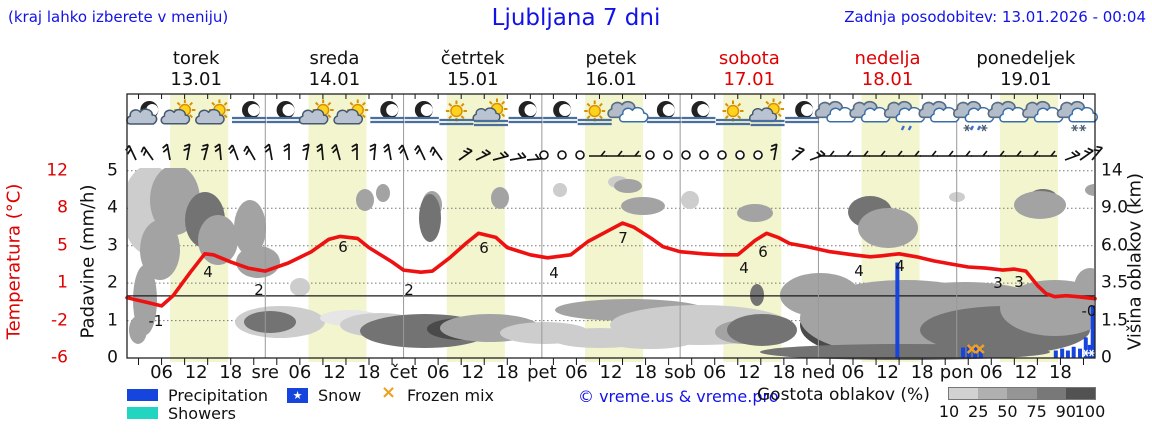  What do you see at coordinates (749, 58) in the screenshot?
I see `day-name-sobota: sobota` at bounding box center [749, 58].